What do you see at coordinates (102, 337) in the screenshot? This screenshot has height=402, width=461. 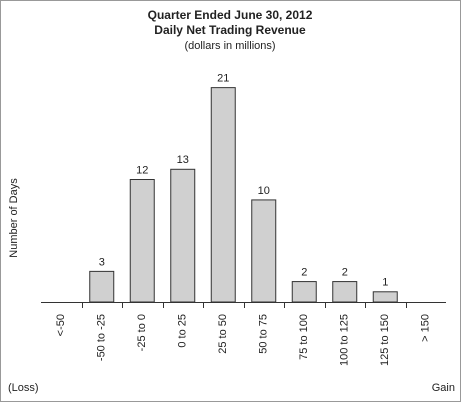 I see `x-tick-label: -50 to -25` at bounding box center [102, 337].